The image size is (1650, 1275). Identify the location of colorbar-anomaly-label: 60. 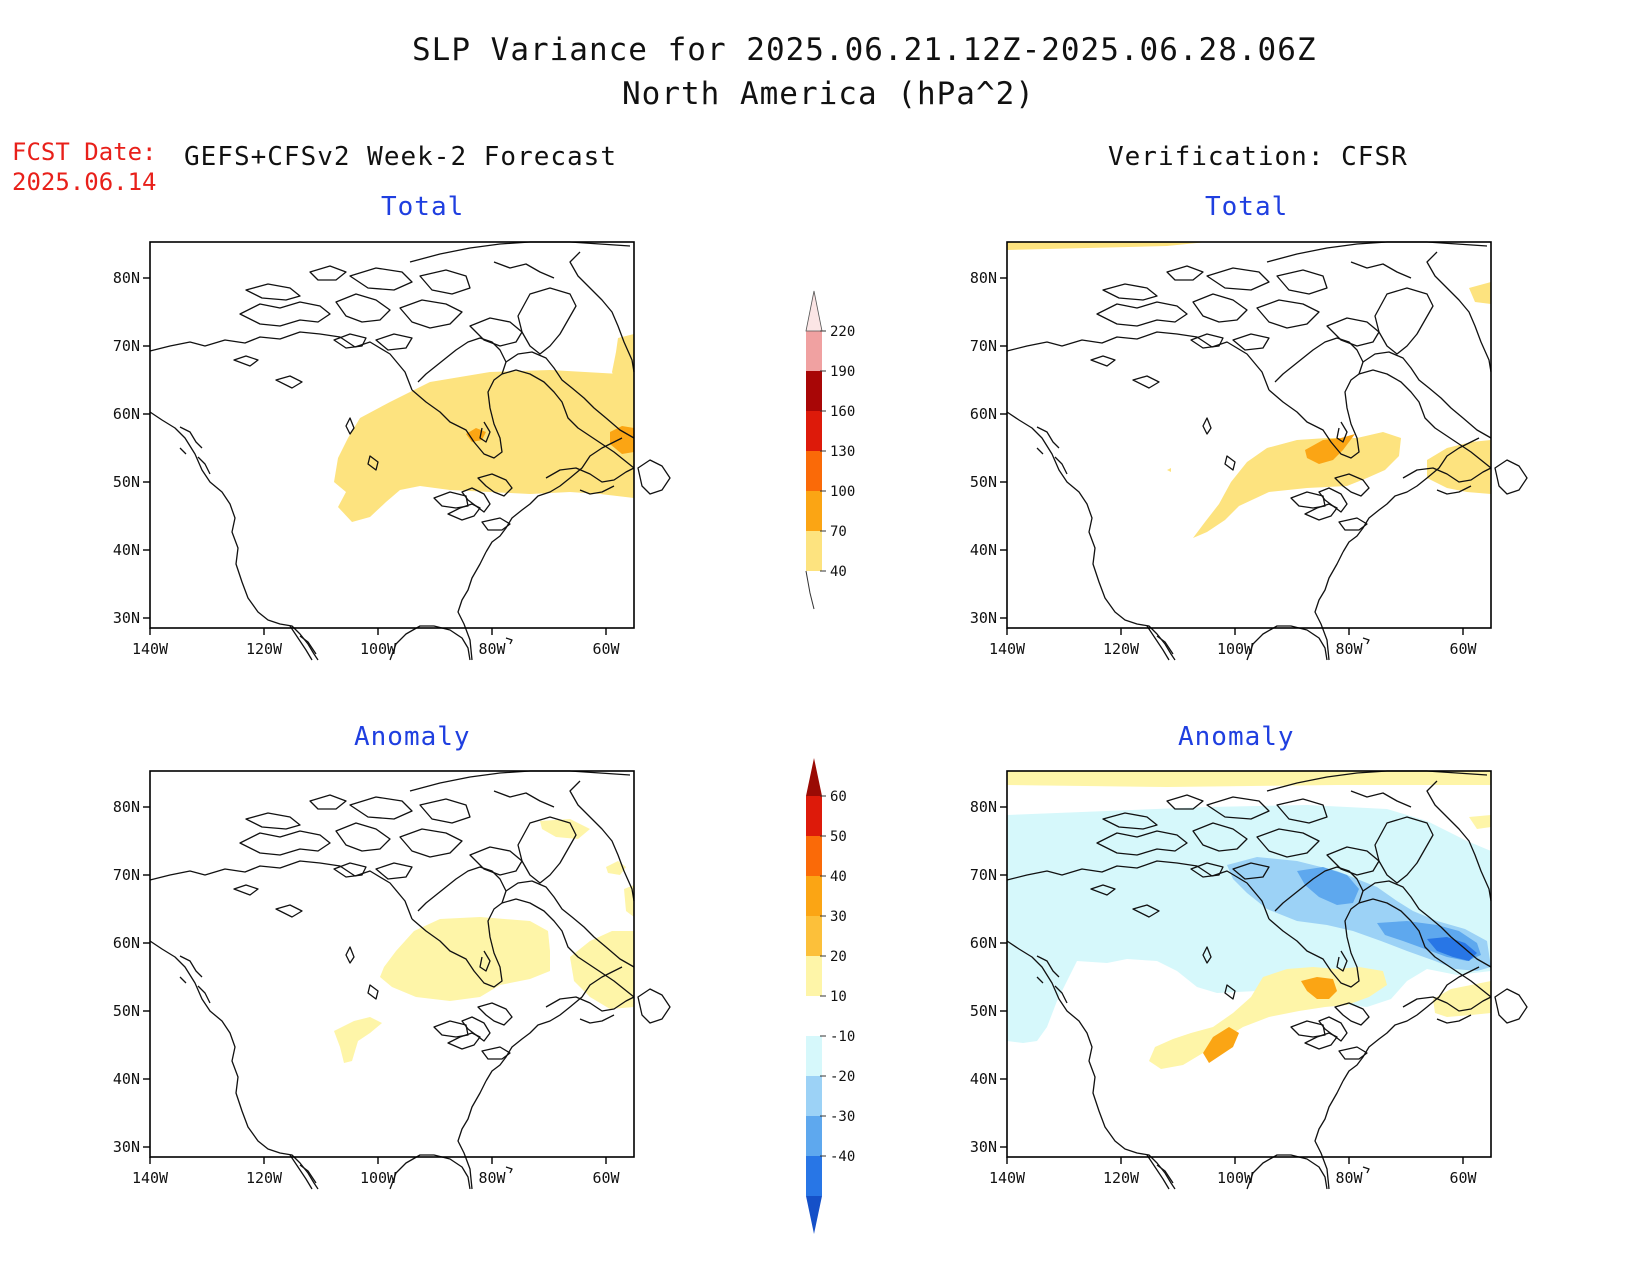
(838, 797).